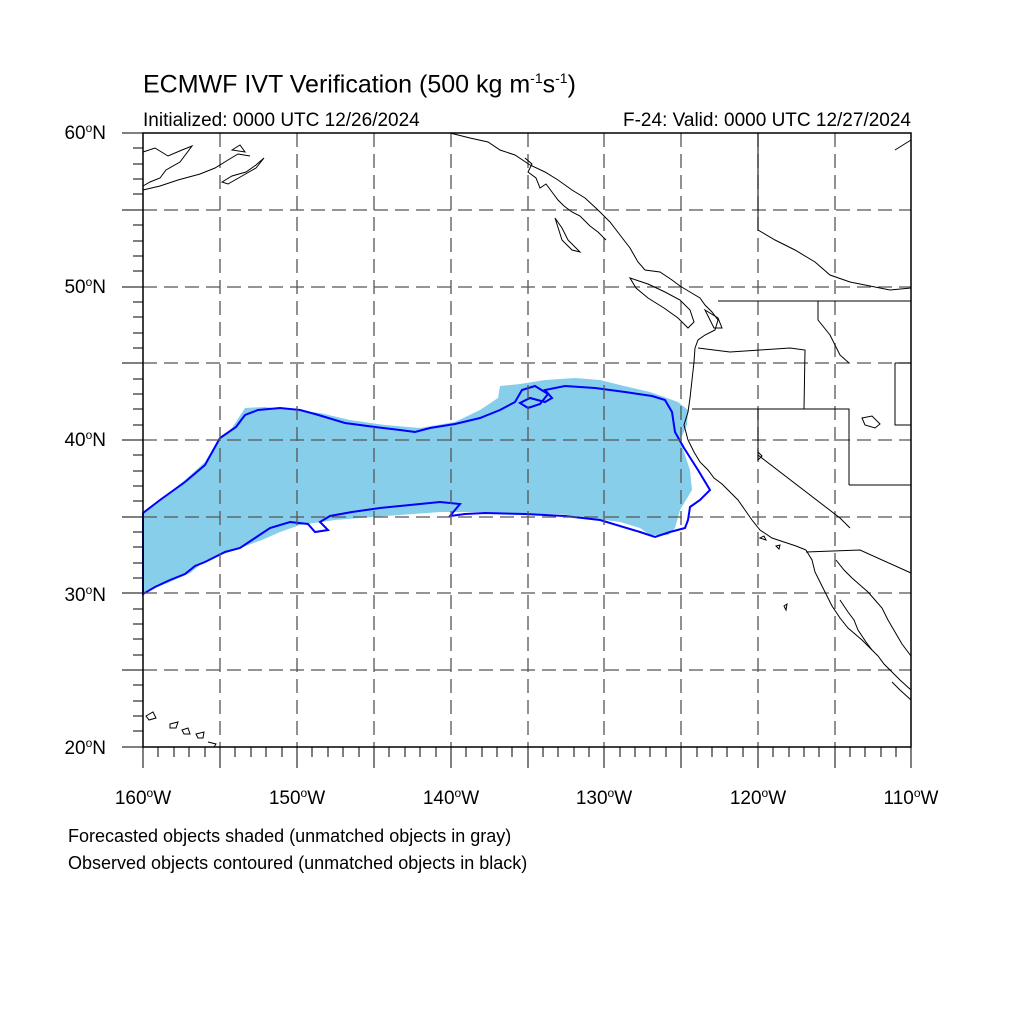 The image size is (1024, 1024). What do you see at coordinates (359, 84) in the screenshot?
I see `chart-title: ECMWF IVT Verification (500 kg m-1s-1)` at bounding box center [359, 84].